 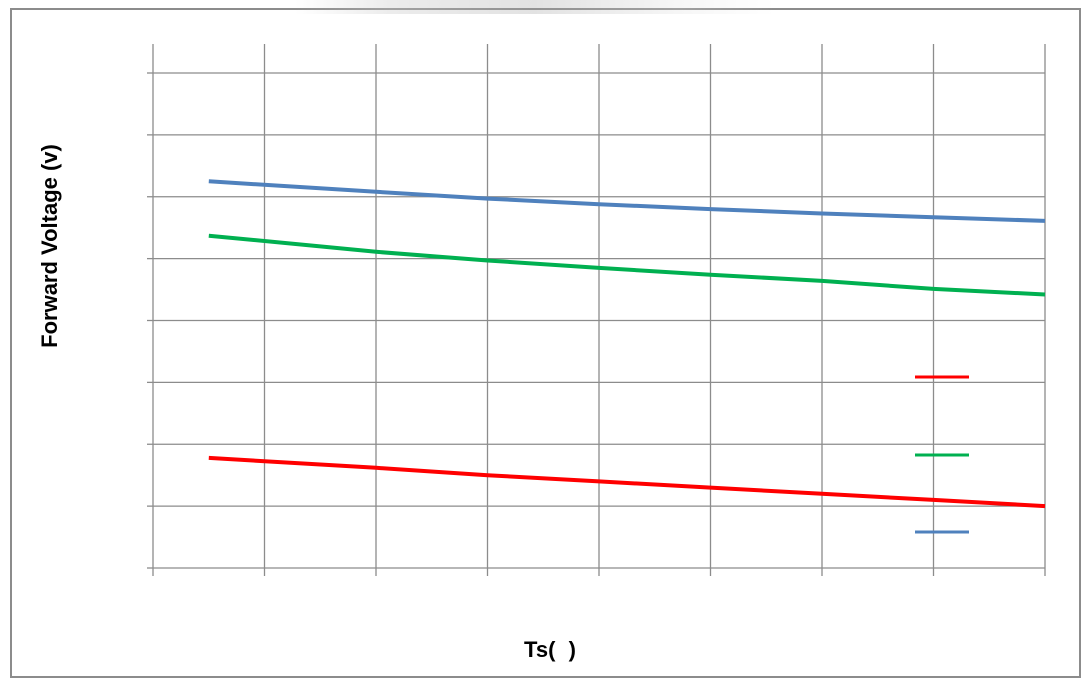 What do you see at coordinates (49, 246) in the screenshot?
I see `y-axis-label: Forward Voltage (v)` at bounding box center [49, 246].